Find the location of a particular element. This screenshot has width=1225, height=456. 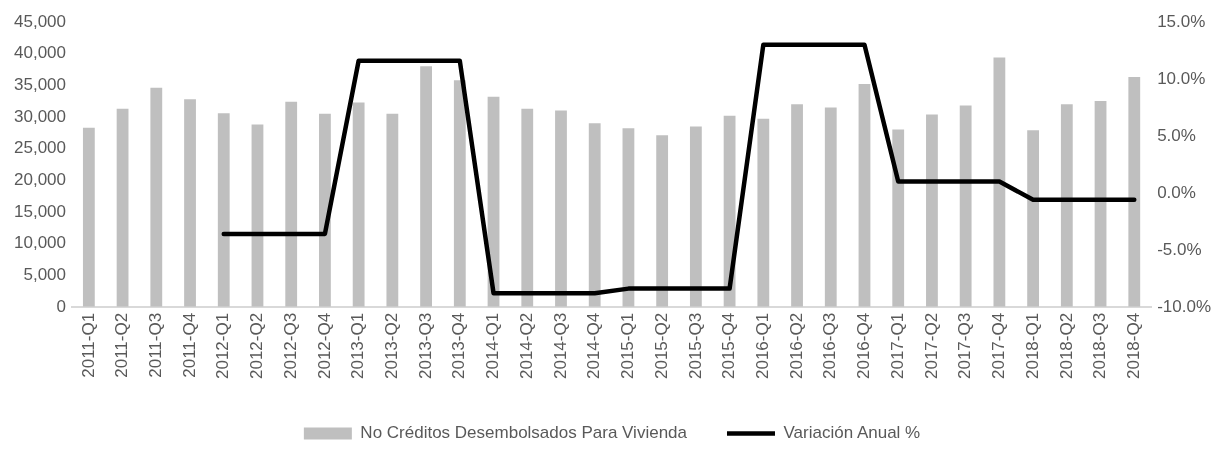

x-tick-label: 2018-Q3 is located at coordinates (1100, 346).